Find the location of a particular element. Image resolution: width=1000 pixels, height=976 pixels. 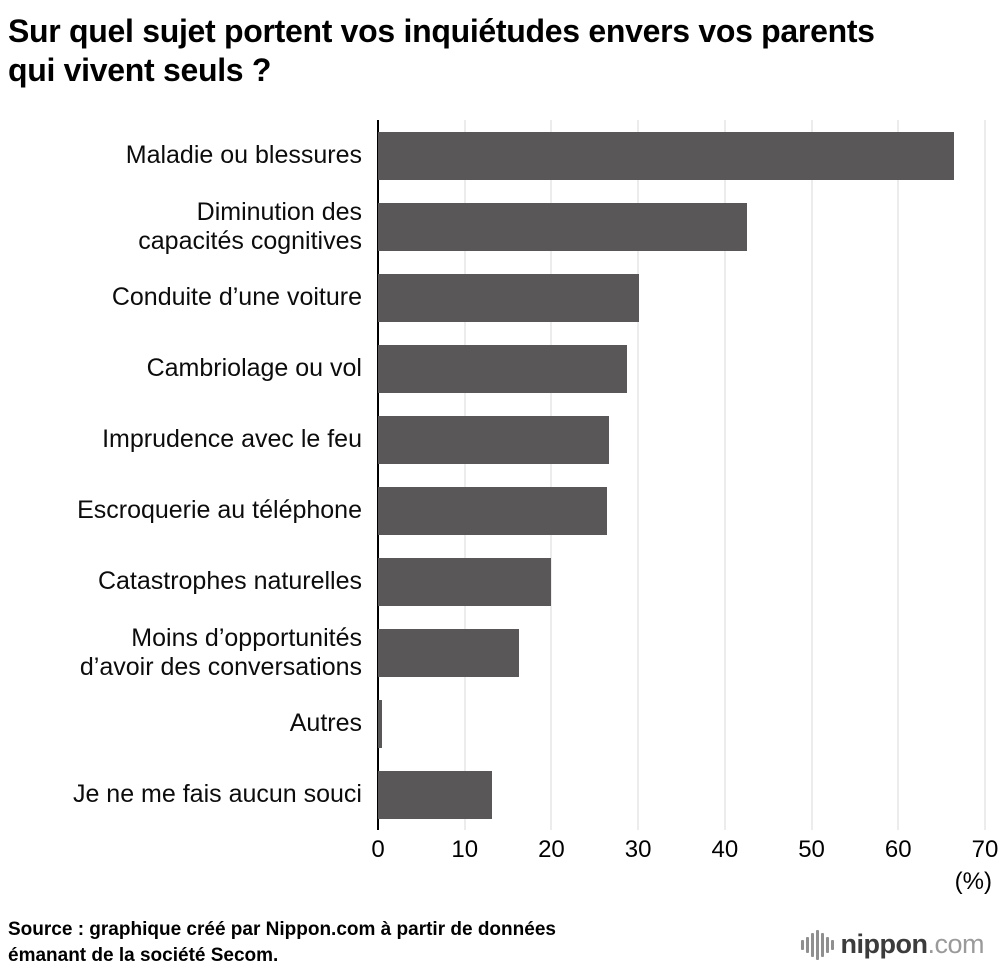

x-tick-label: 10 is located at coordinates (465, 850).